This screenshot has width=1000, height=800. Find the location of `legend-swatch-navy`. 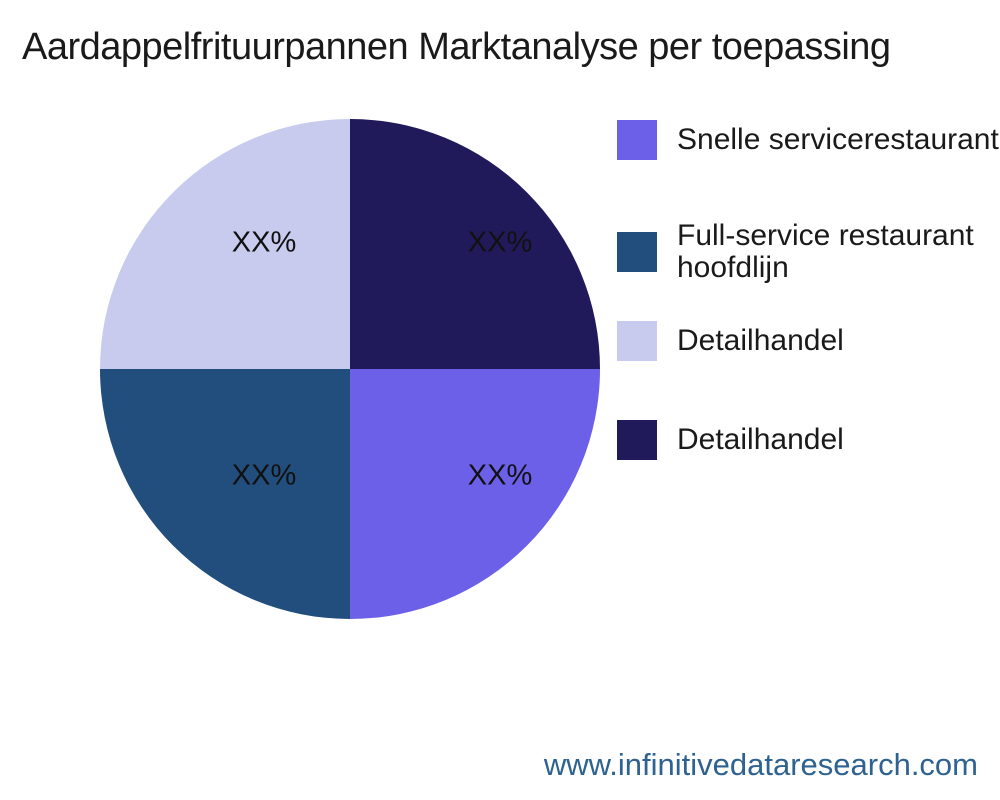

legend-swatch-navy is located at coordinates (637, 440).